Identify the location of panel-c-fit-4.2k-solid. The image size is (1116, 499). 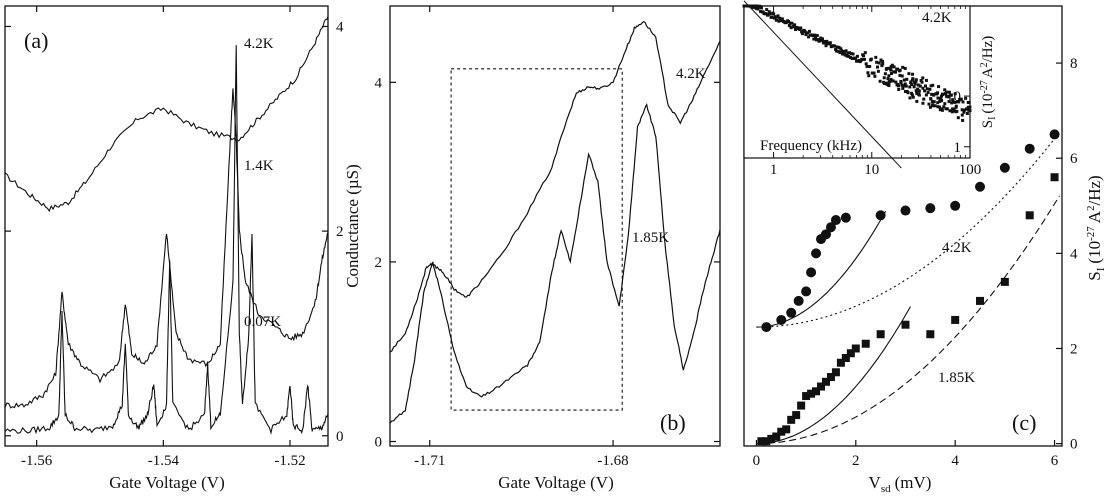
(821, 269).